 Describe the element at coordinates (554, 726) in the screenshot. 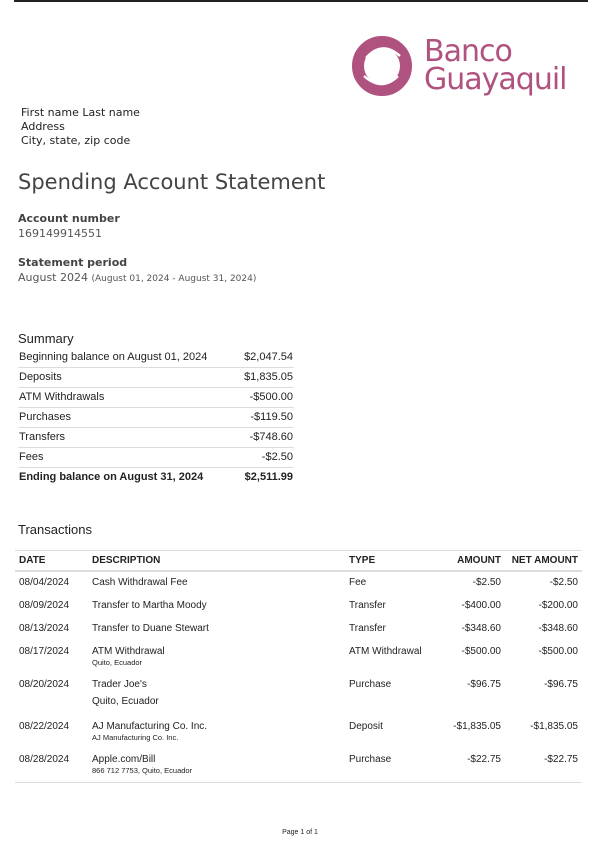

I see `tx-net-amount: -$1,835.05` at that location.